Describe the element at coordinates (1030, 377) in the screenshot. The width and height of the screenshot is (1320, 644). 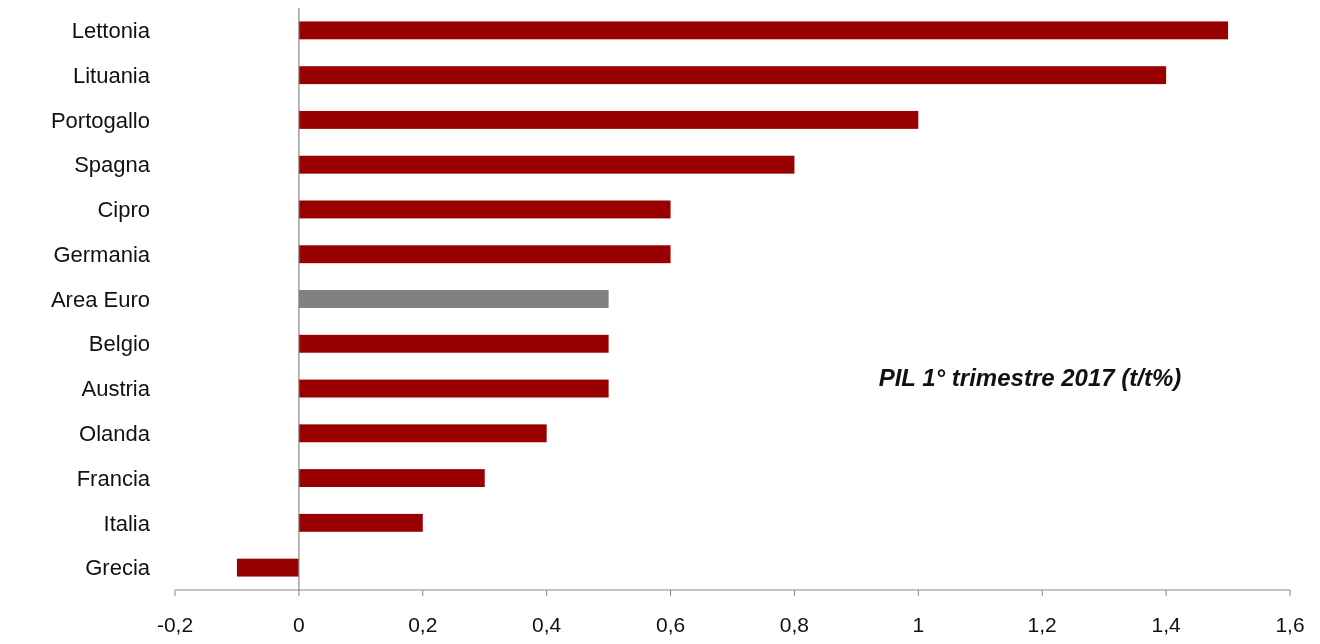
I see `text: PIL 1° trimestre 2017 (t/t%)` at that location.